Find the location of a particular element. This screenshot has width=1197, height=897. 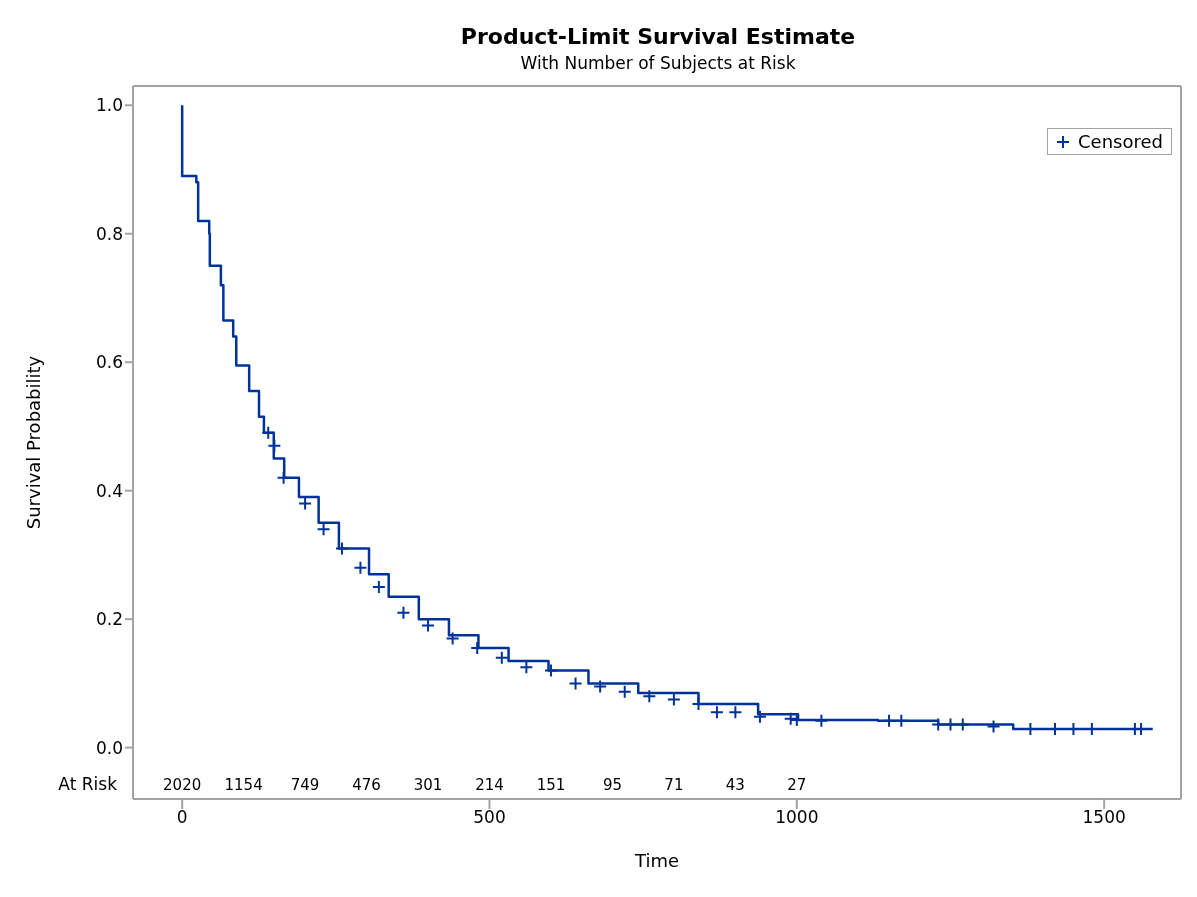

x-tick-label: 0 is located at coordinates (182, 817).